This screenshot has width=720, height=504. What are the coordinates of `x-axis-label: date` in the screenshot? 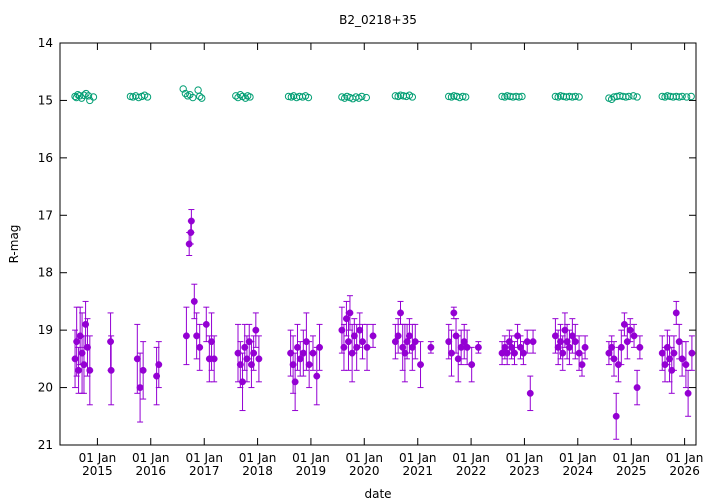 It's located at (377, 494).